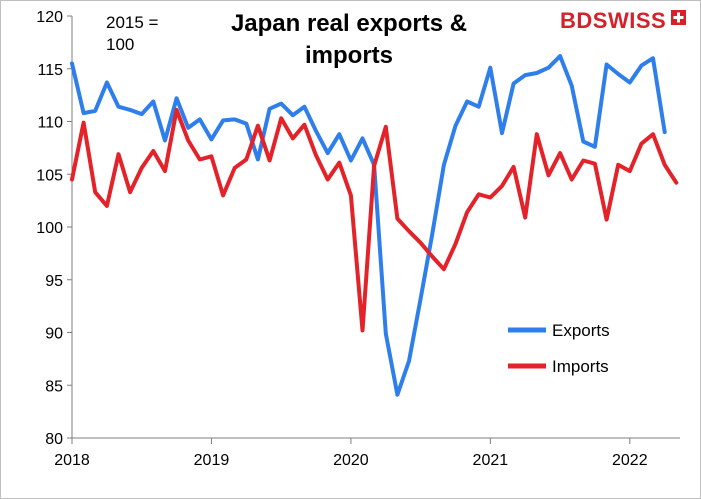 Image resolution: width=701 pixels, height=499 pixels. I want to click on y-tick-label: 100, so click(49, 228).